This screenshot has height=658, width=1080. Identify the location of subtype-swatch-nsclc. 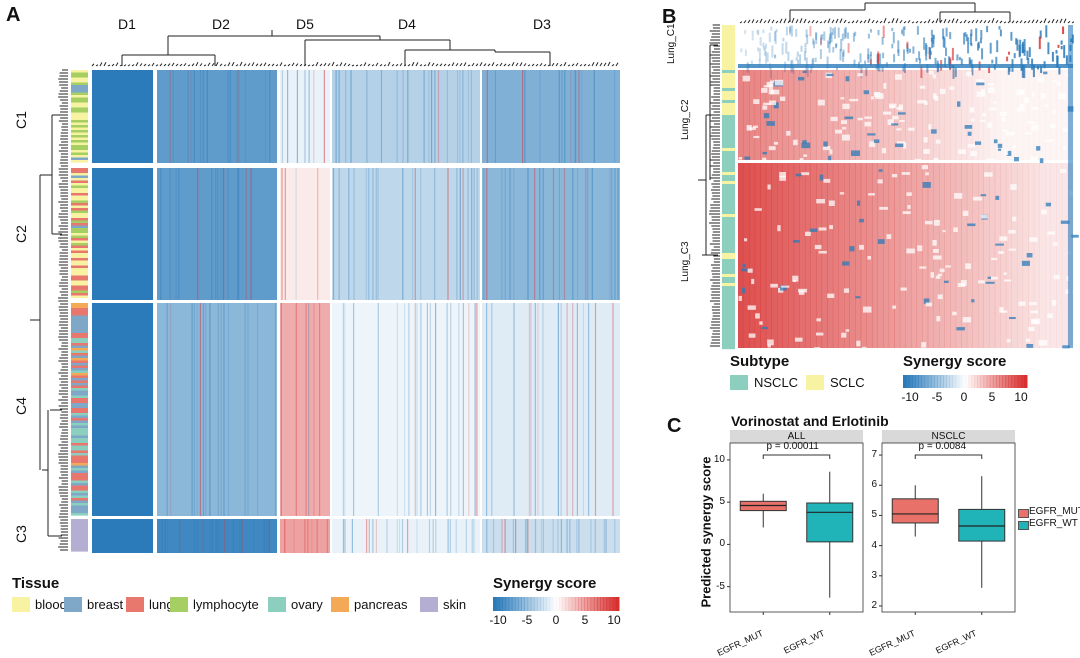
(739, 382).